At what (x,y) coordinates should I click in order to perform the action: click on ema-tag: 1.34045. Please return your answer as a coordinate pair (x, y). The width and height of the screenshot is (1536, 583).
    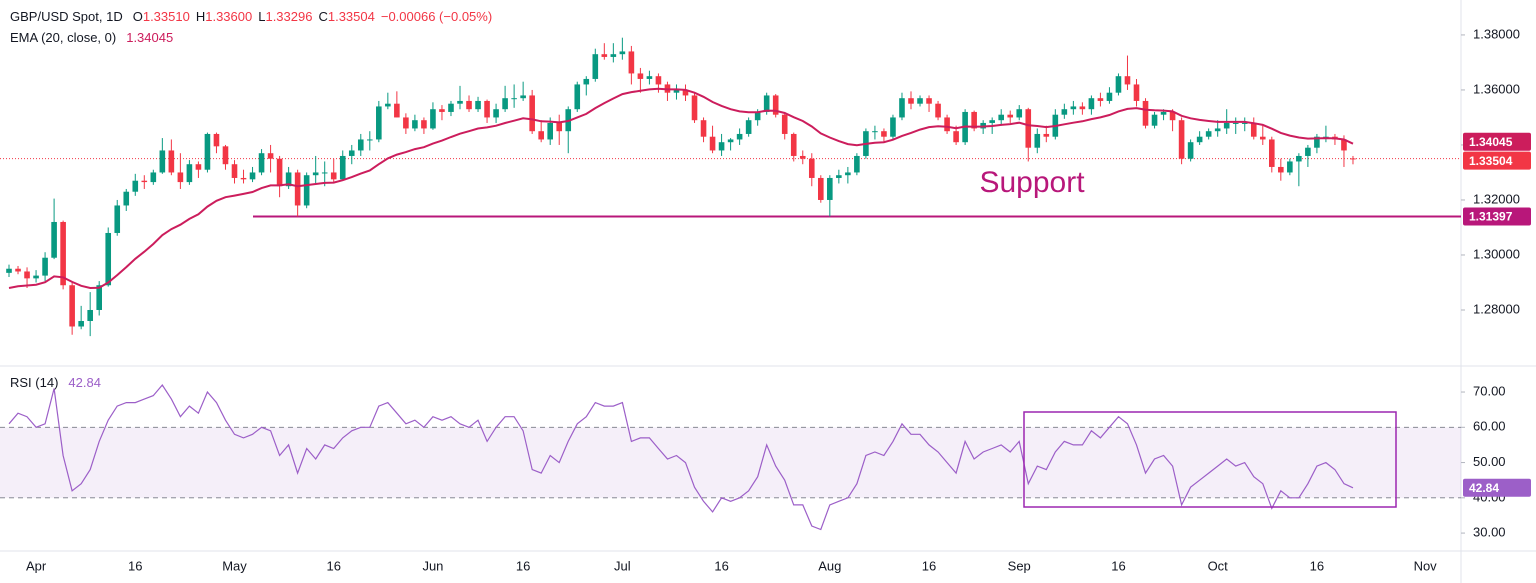
    Looking at the image, I should click on (1491, 142).